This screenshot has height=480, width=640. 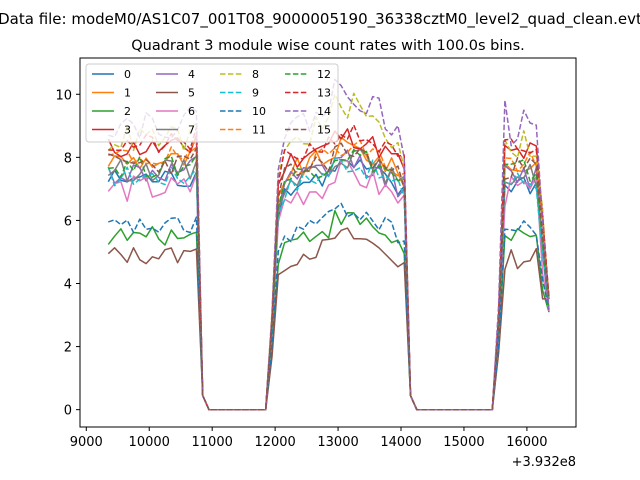 What do you see at coordinates (324, 130) in the screenshot?
I see `legend-label-15: 15` at bounding box center [324, 130].